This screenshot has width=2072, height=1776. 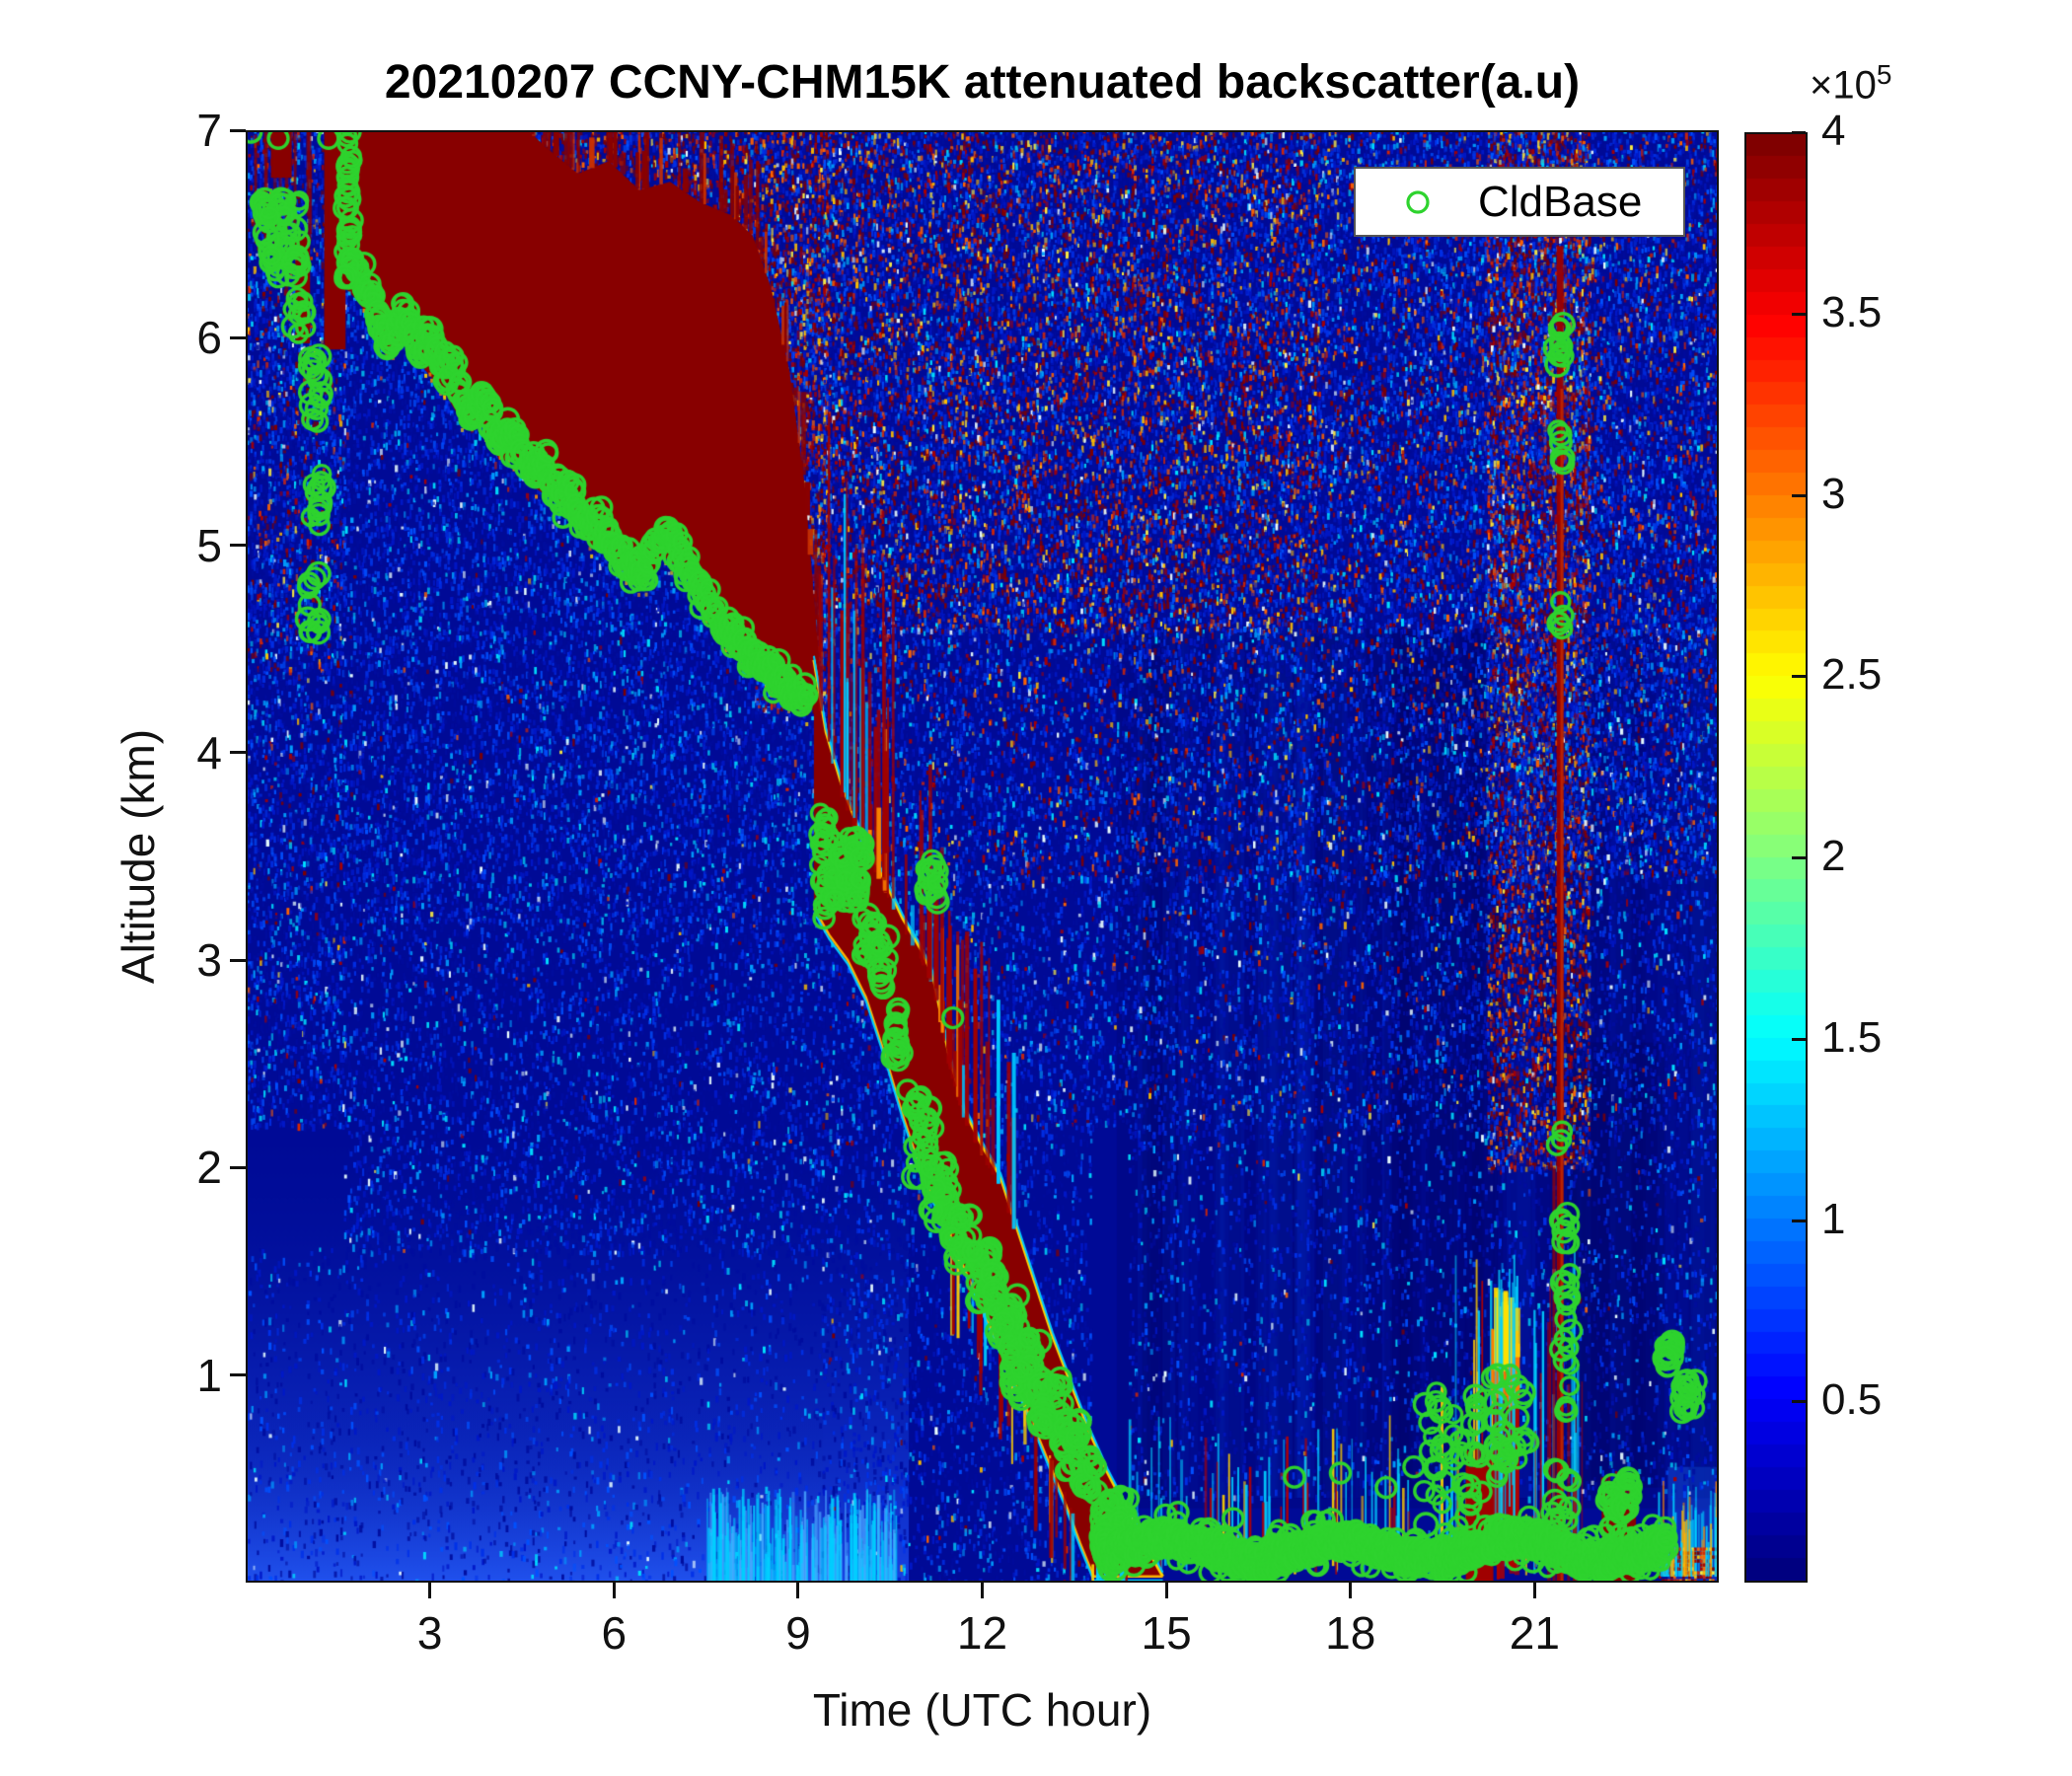 I want to click on x-axis-label: Time (UTC hour), so click(x=982, y=1710).